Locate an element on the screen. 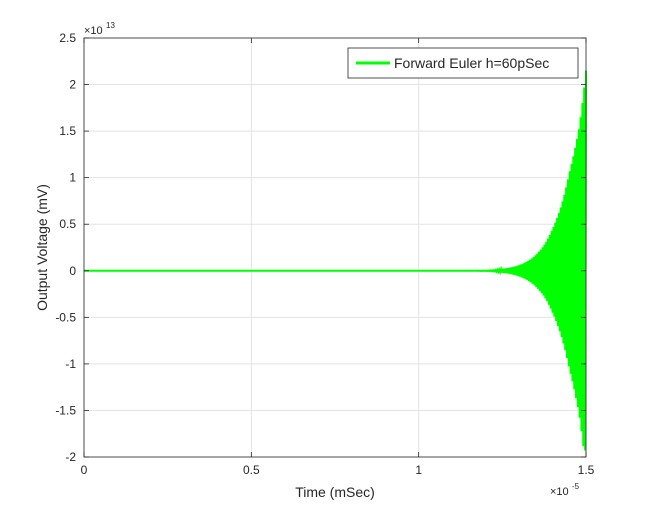 The image size is (646, 512). x-exponent-base: ×10 is located at coordinates (559, 492).